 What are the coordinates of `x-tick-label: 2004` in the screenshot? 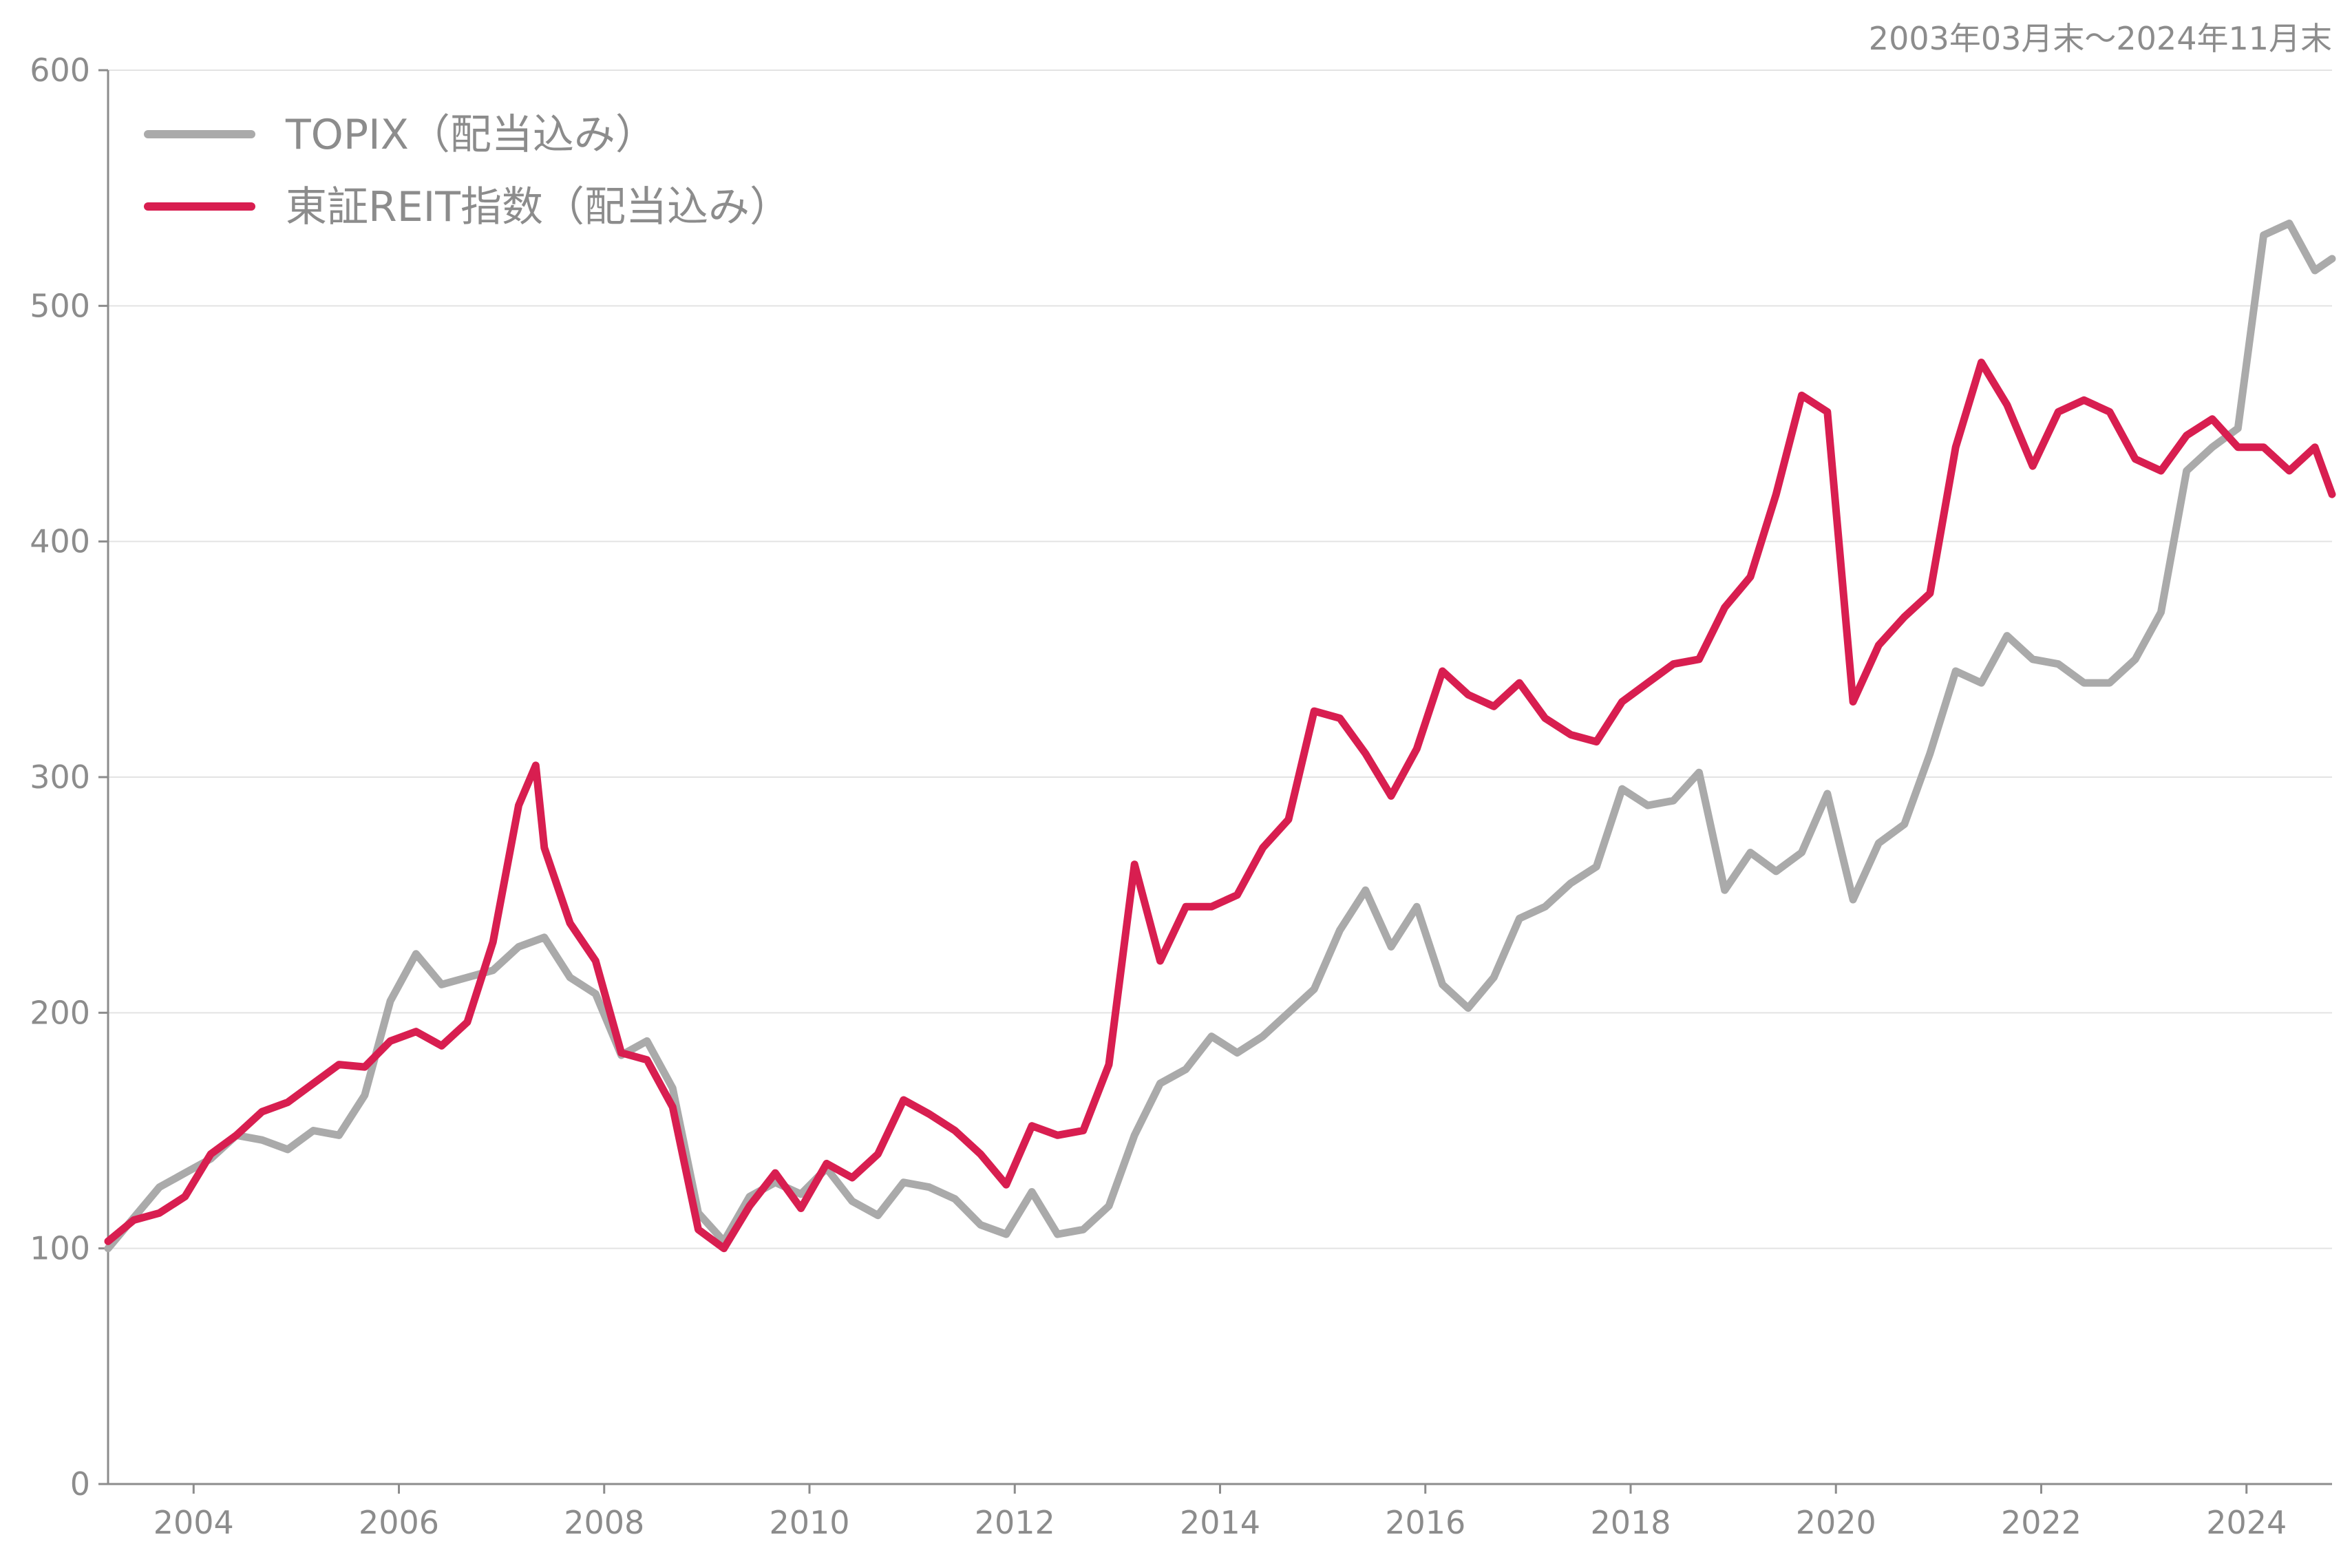 It's located at (194, 1522).